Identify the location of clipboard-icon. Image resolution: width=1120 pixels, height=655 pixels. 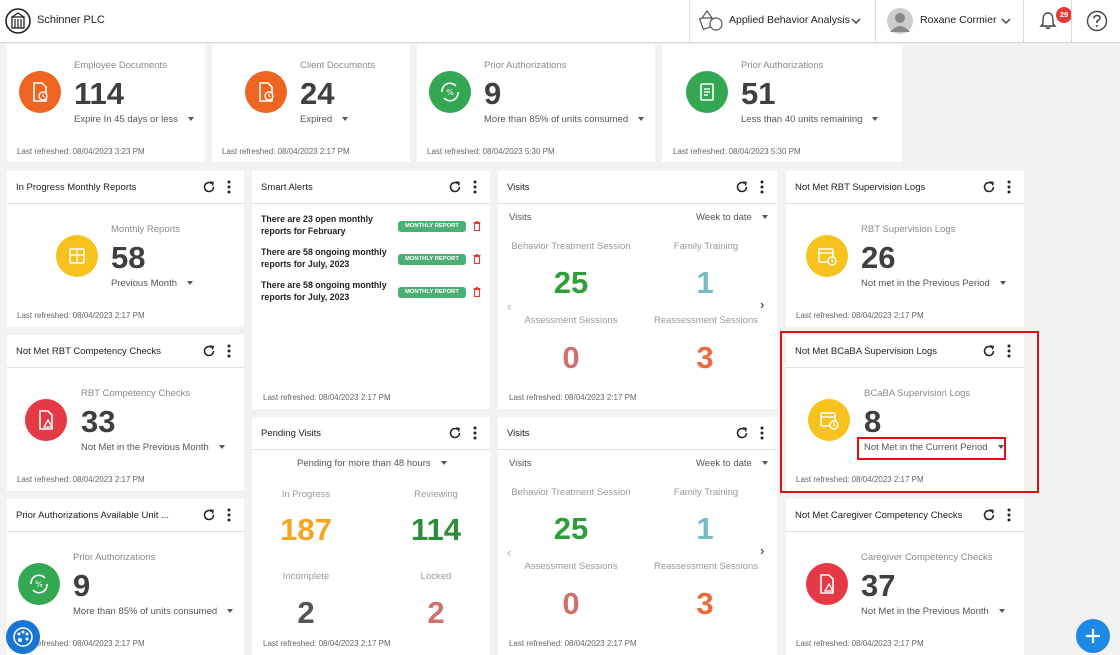
(707, 92).